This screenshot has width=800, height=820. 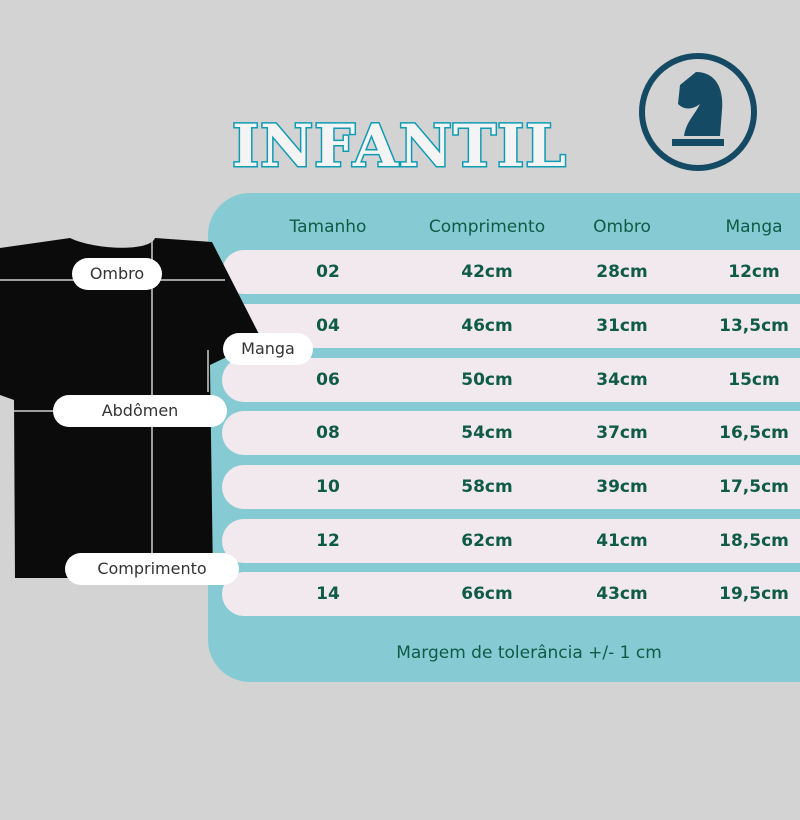 I want to click on table-cell: 10, so click(x=328, y=487).